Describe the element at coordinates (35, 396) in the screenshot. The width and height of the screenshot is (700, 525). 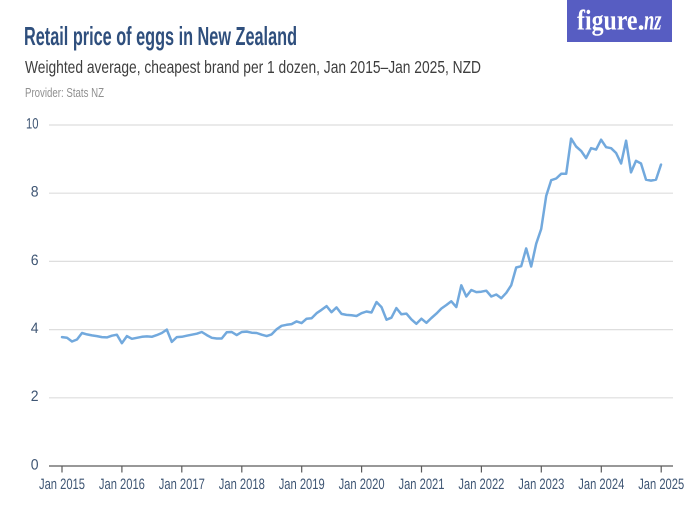
I see `svg-text: 2` at that location.